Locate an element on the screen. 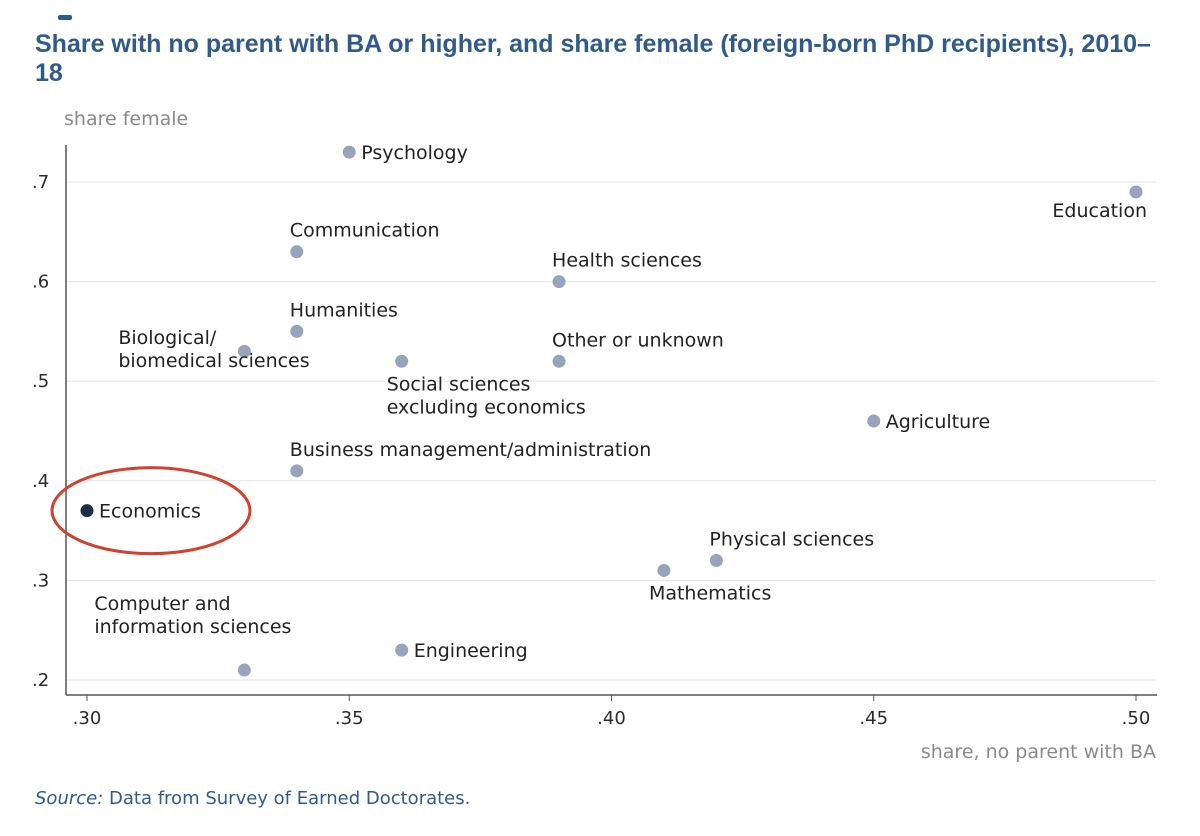 The height and width of the screenshot is (836, 1200). y-tick-label: .4 is located at coordinates (40, 481).